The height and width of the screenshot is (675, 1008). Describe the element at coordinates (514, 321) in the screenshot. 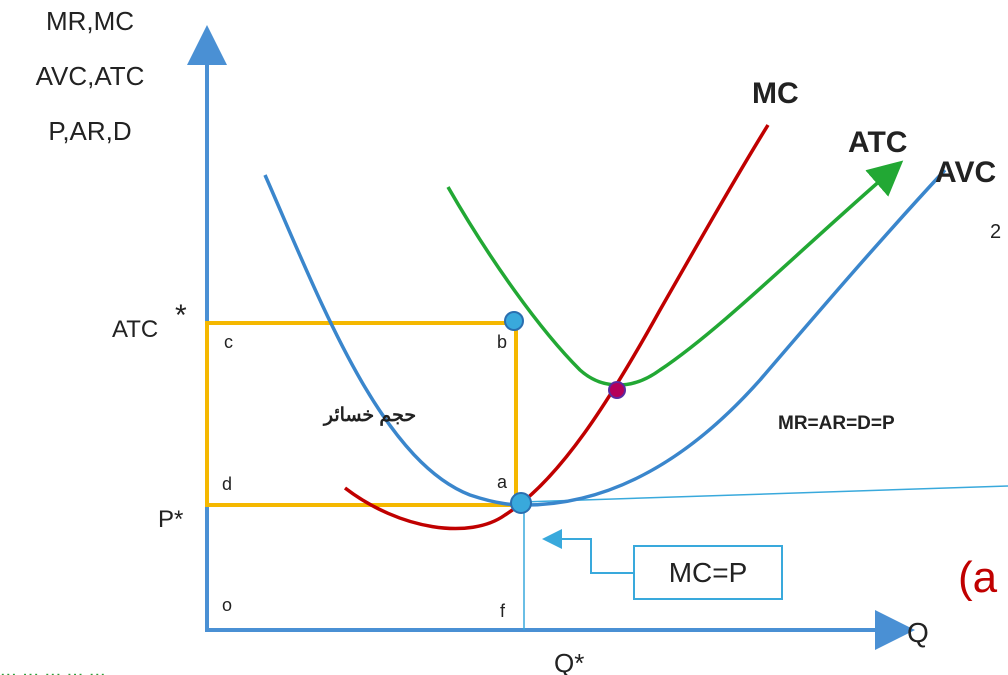

I see `point-b-dot` at that location.